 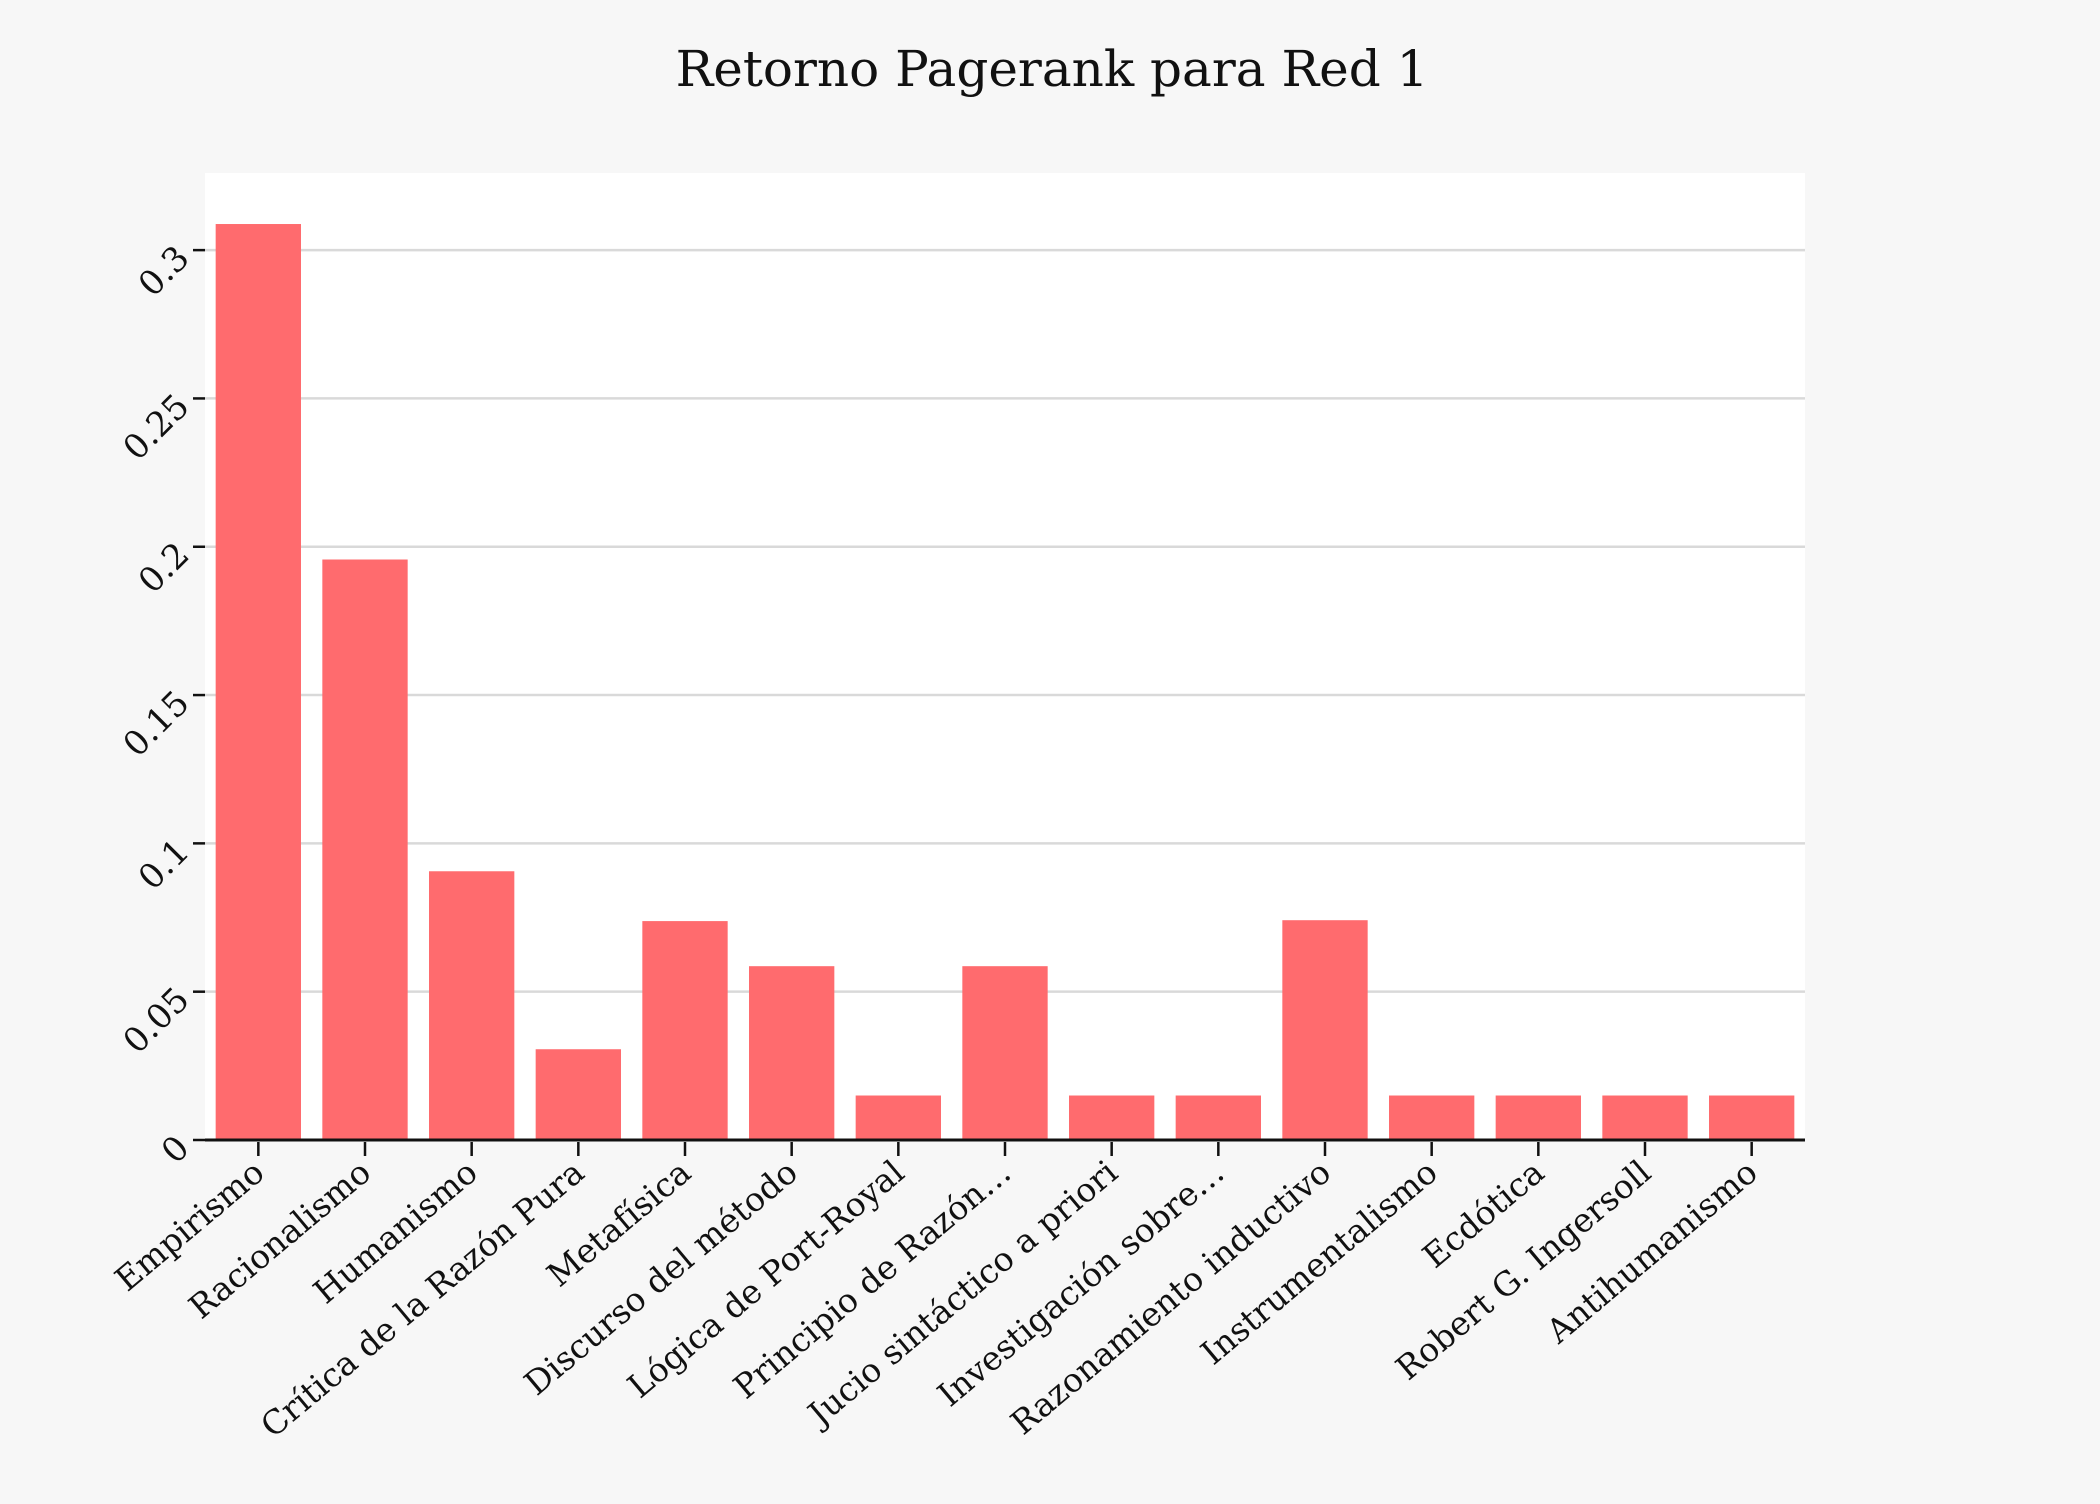 I want to click on y-tick-label: 0.3, so click(x=164, y=271).